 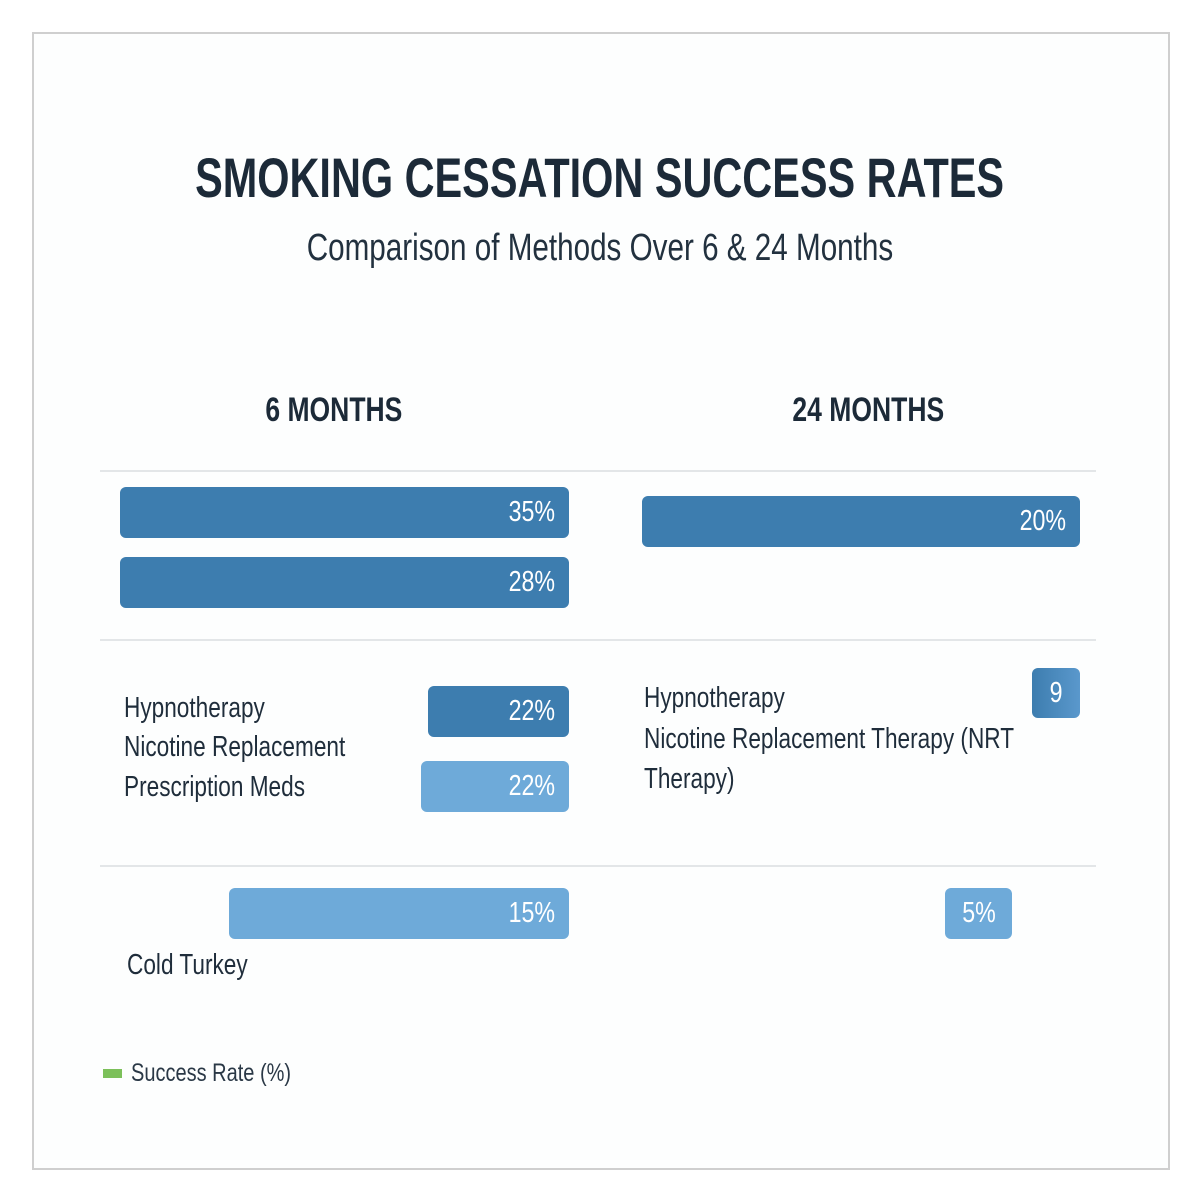 I want to click on bar-24m-9: 9, so click(x=1056, y=693).